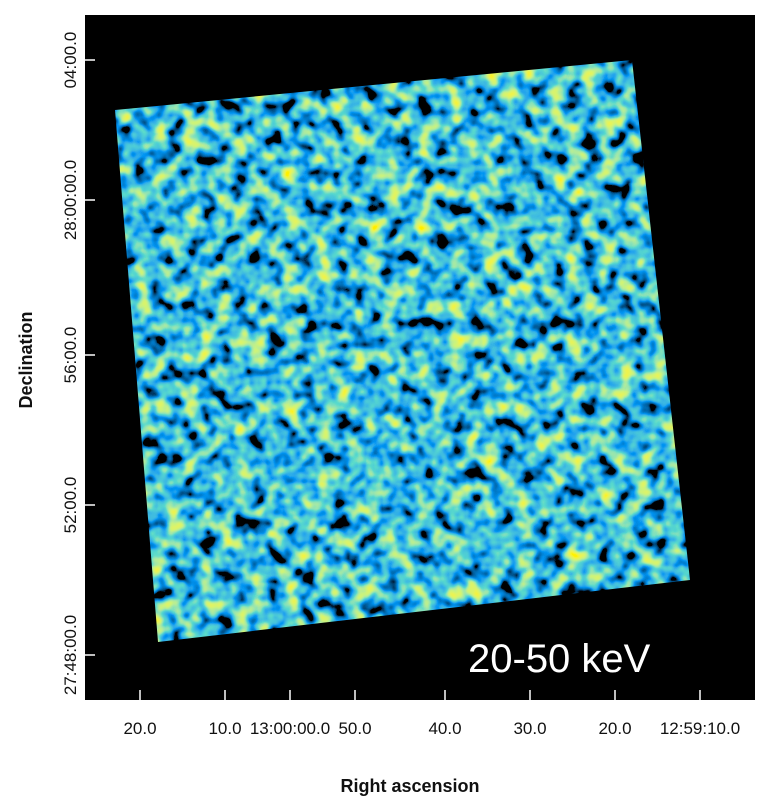 The image size is (782, 799). Describe the element at coordinates (409, 786) in the screenshot. I see `x-axis-title: Right ascension` at that location.